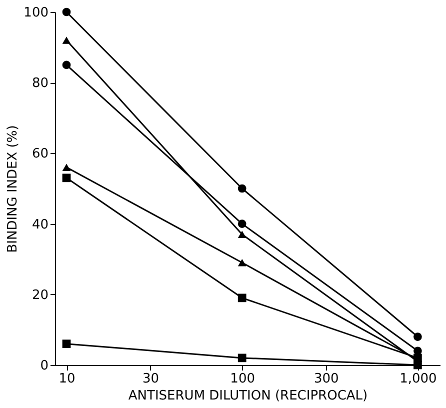  What do you see at coordinates (326, 379) in the screenshot?
I see `x-tick-label: 300` at bounding box center [326, 379].